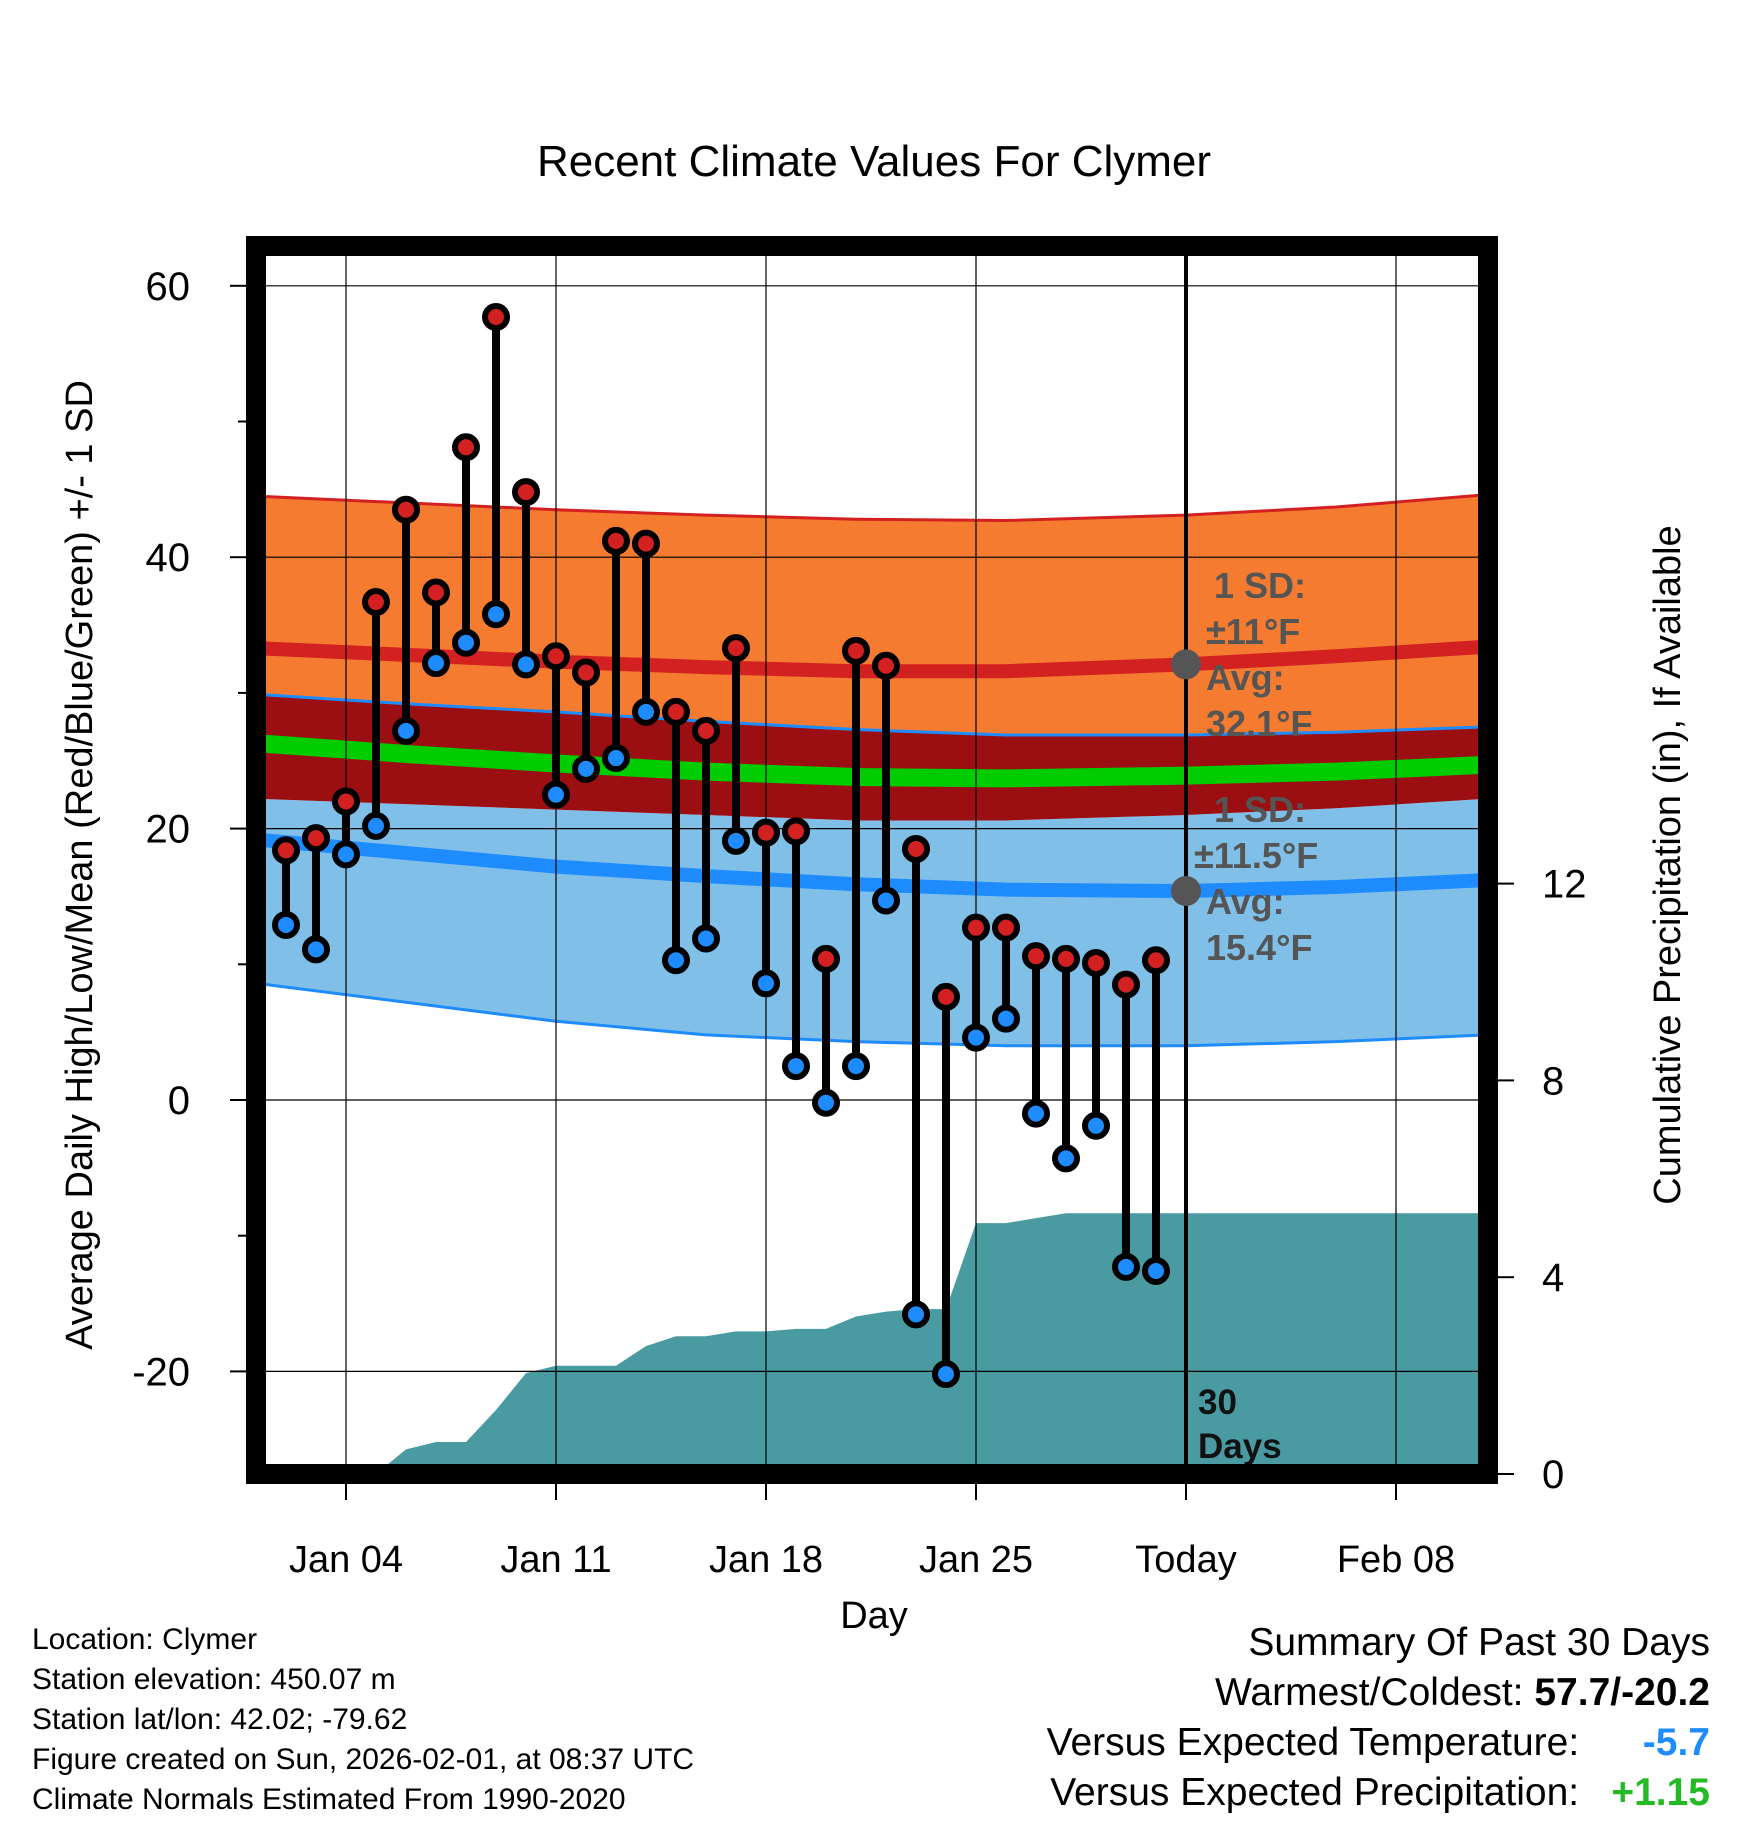  I want to click on high-normal-stats: 1 SD: ±11°F Avg: 32.1°F, so click(1241, 654).